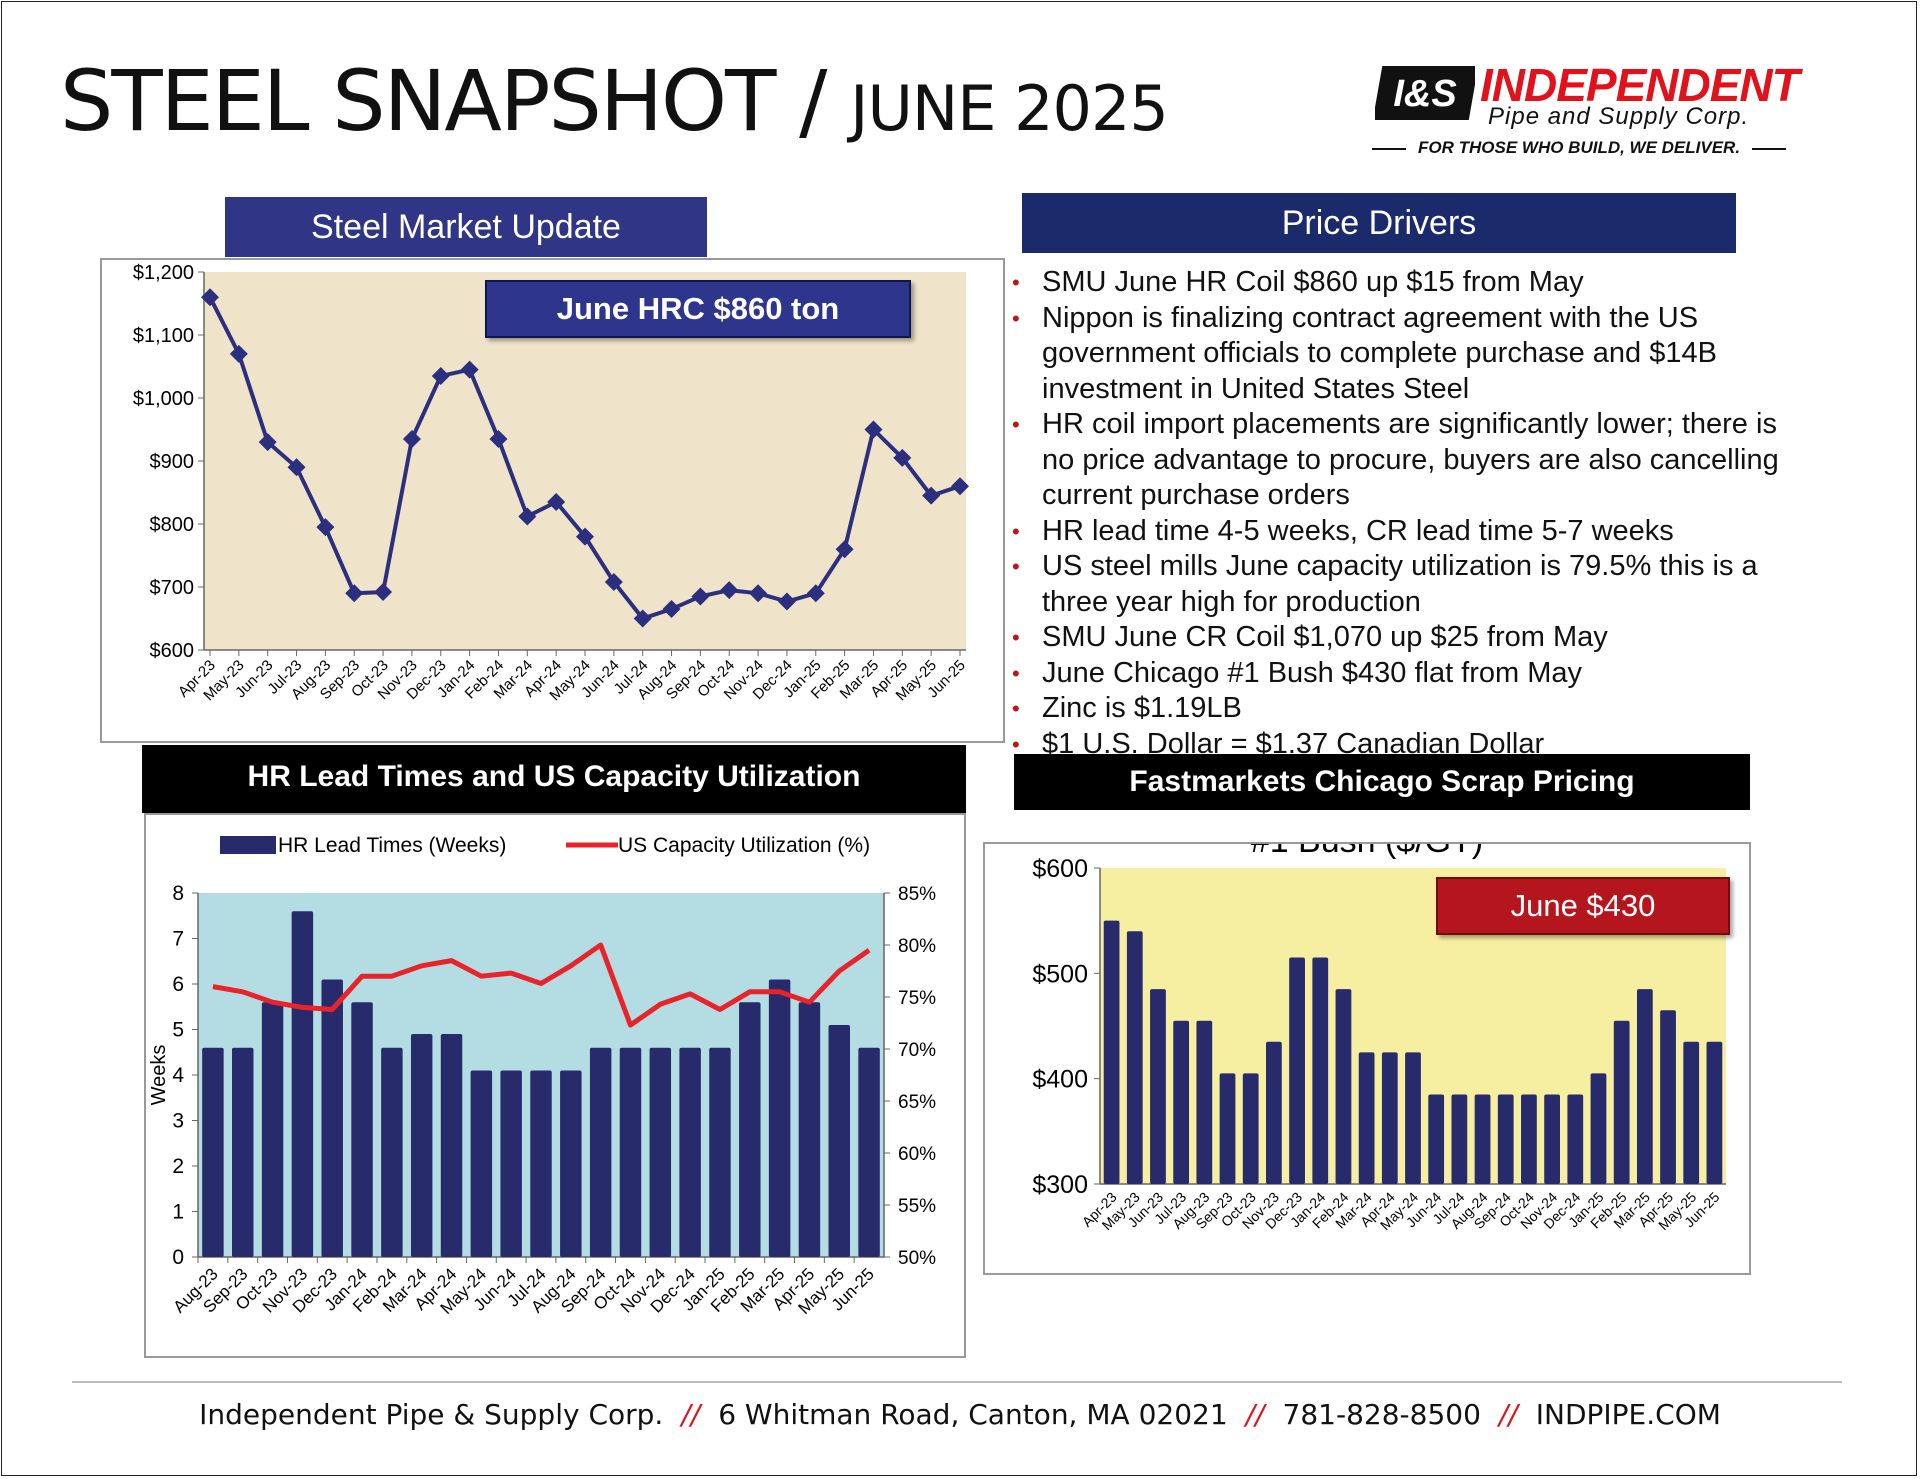 This screenshot has height=1479, width=1920. Describe the element at coordinates (431, 1414) in the screenshot. I see `footer-company: Independent Pipe & Supply Corp.` at that location.